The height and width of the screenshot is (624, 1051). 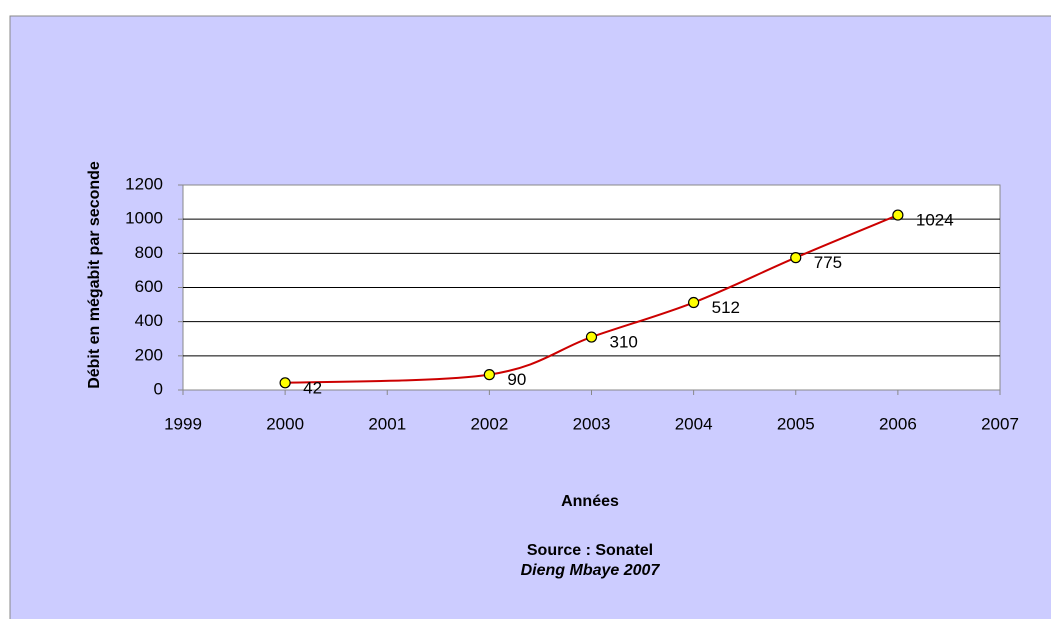 What do you see at coordinates (183, 423) in the screenshot?
I see `x-tick-label: 1999` at bounding box center [183, 423].